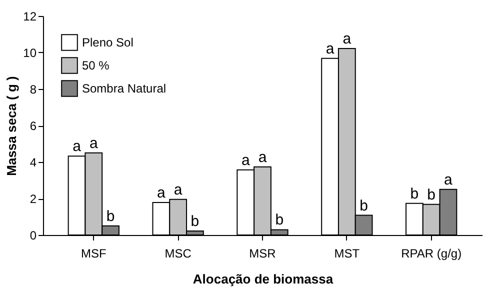 The width and height of the screenshot is (487, 291). Describe the element at coordinates (263, 279) in the screenshot. I see `x-axis-title: Alocação de biomassa` at that location.